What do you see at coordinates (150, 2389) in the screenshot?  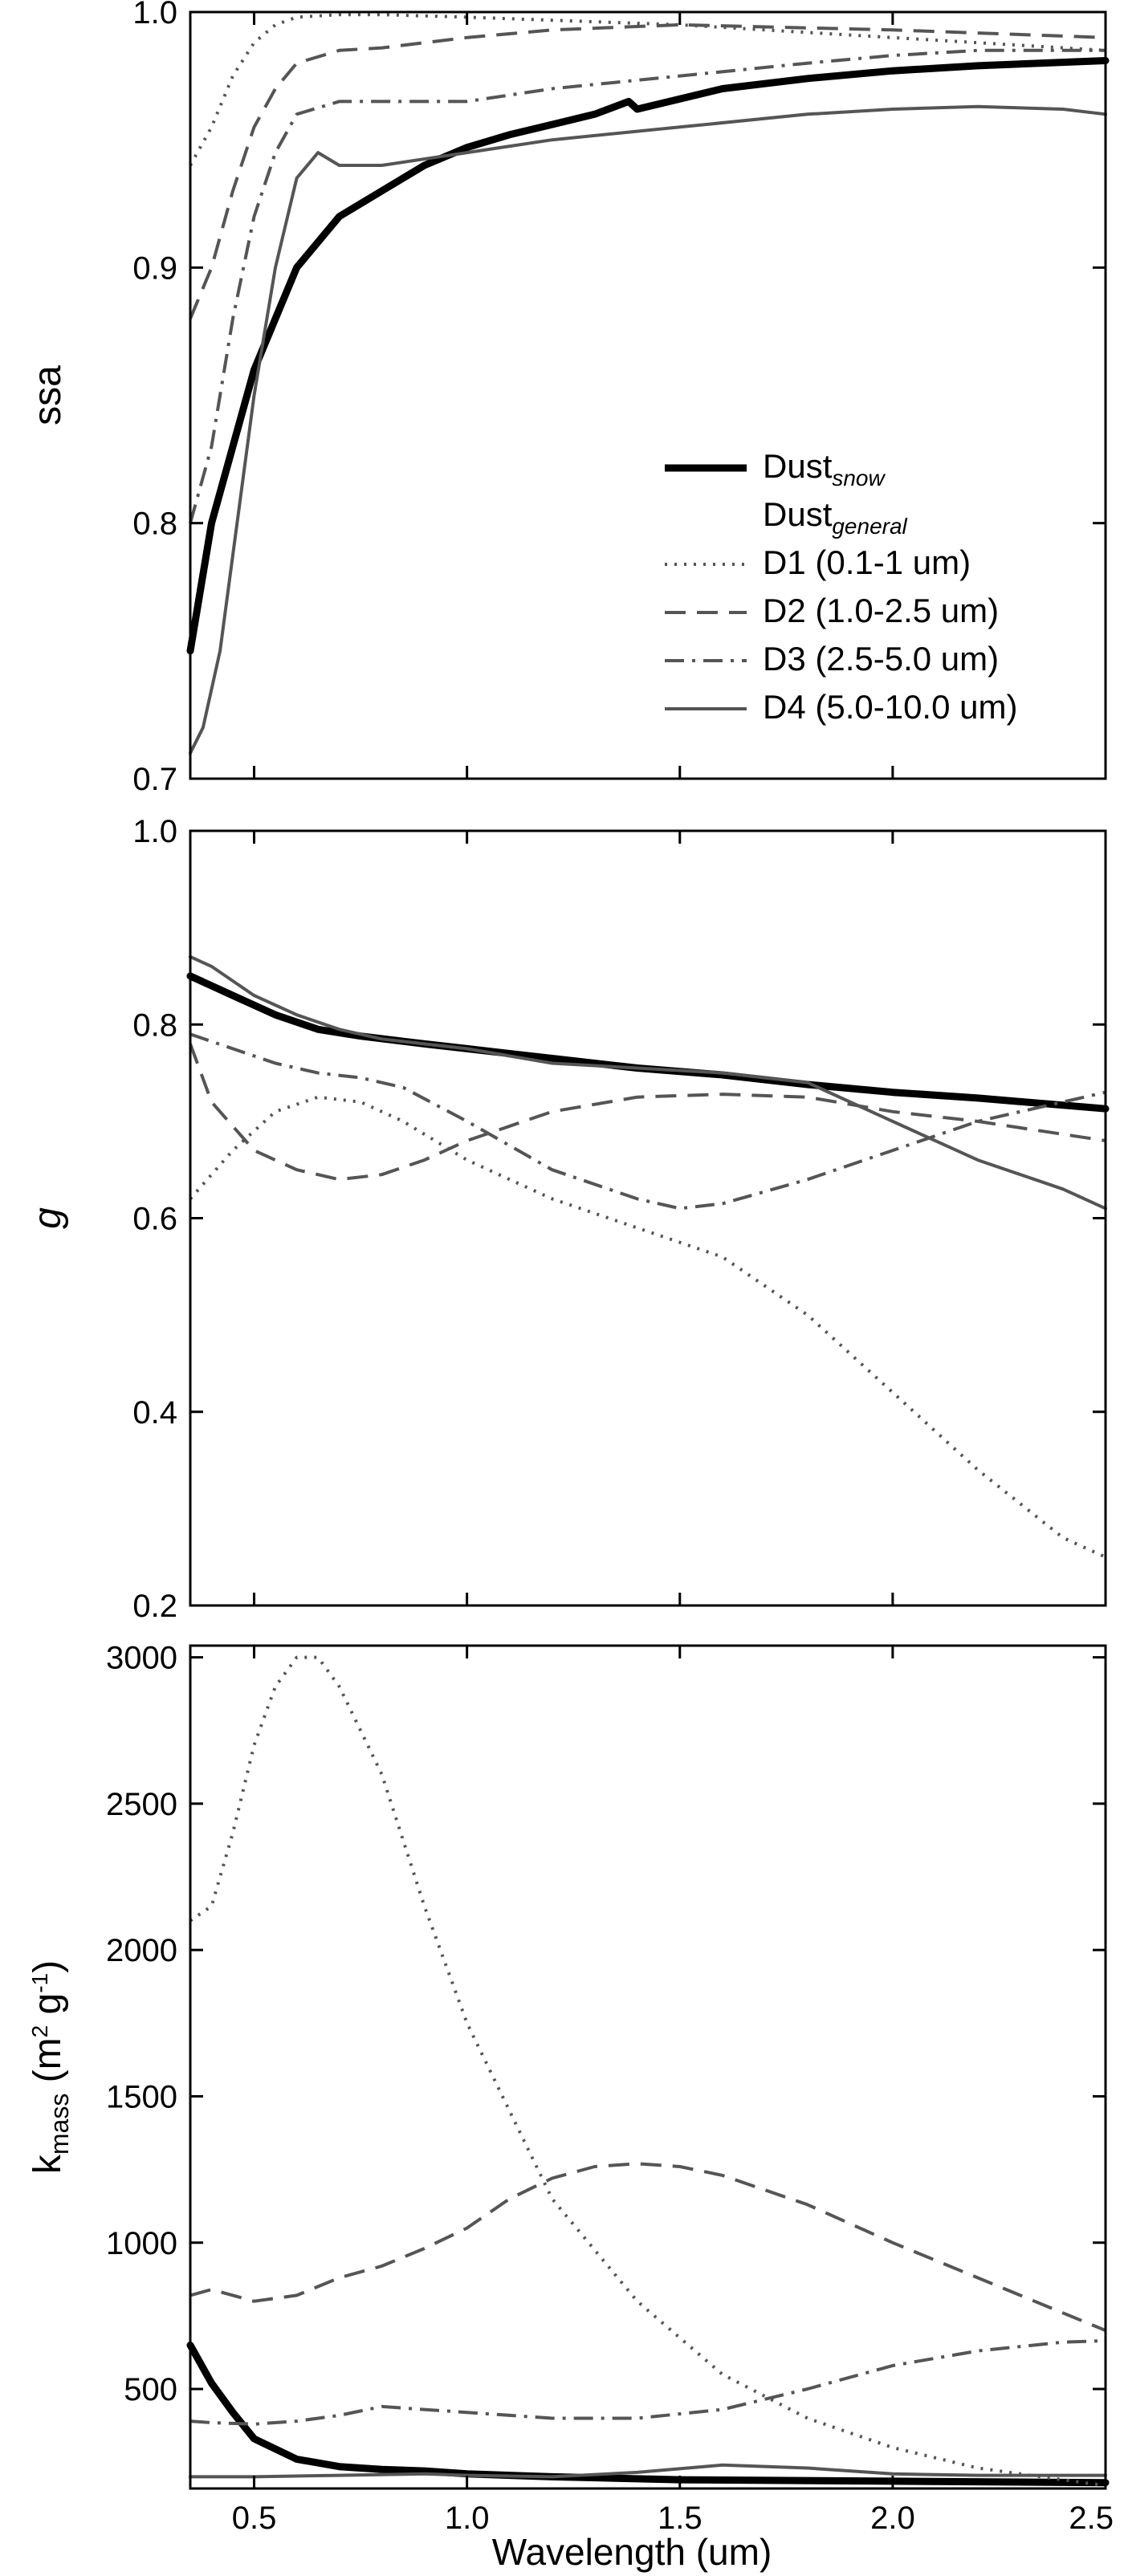 I see `y-tick-label: 500` at bounding box center [150, 2389].